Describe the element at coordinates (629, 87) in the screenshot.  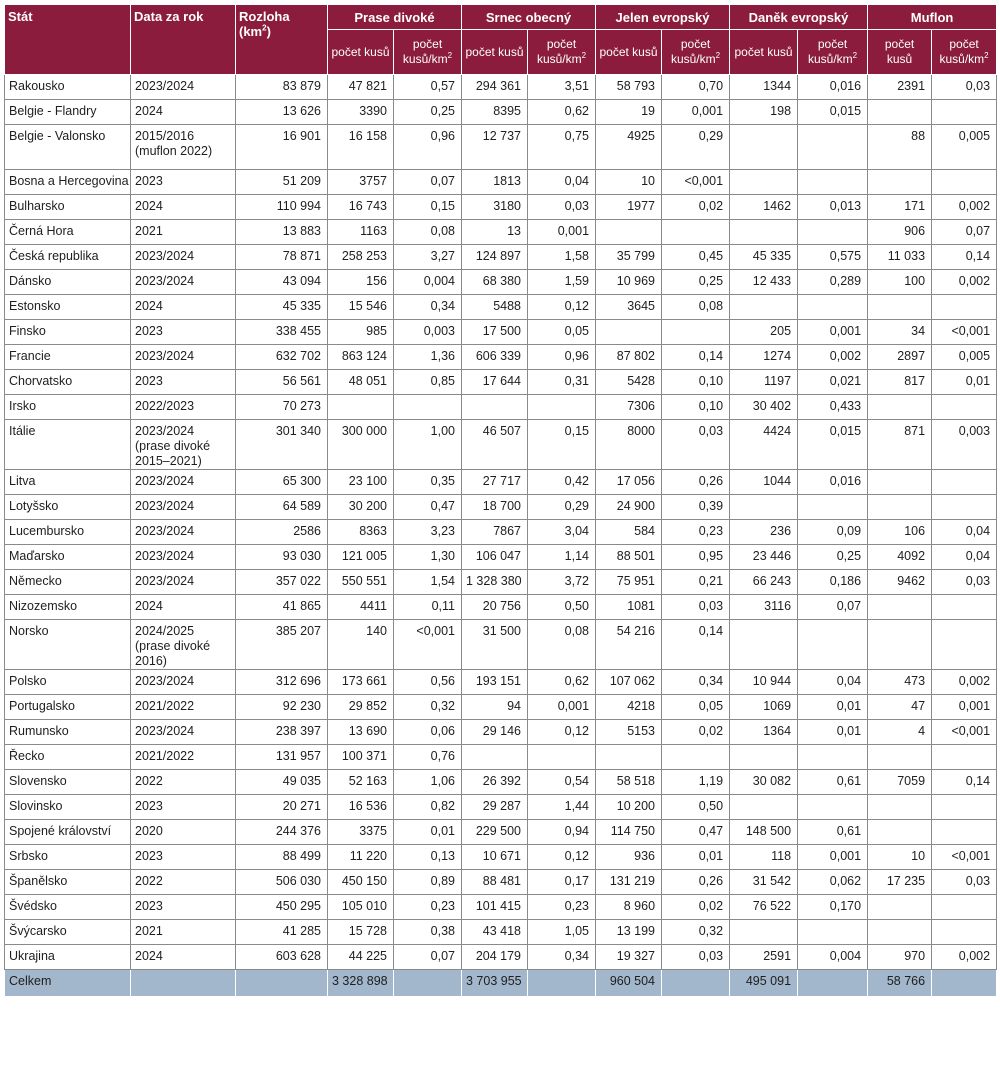
I see `cell-count: 58 793` at that location.